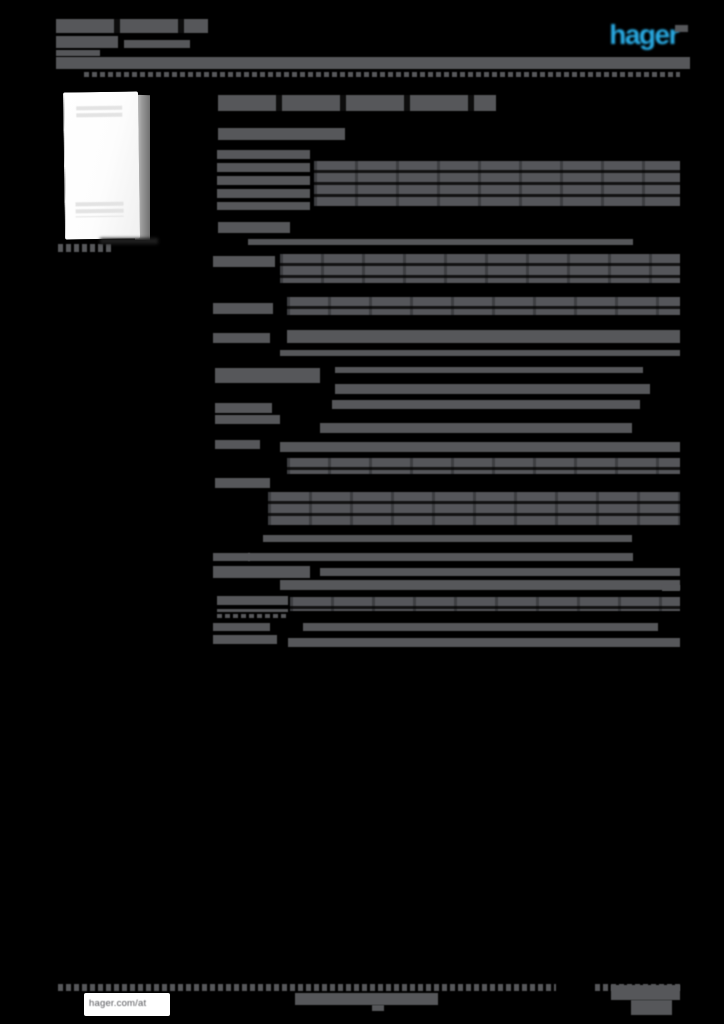  I want to click on redacted-header-band, so click(373, 63).